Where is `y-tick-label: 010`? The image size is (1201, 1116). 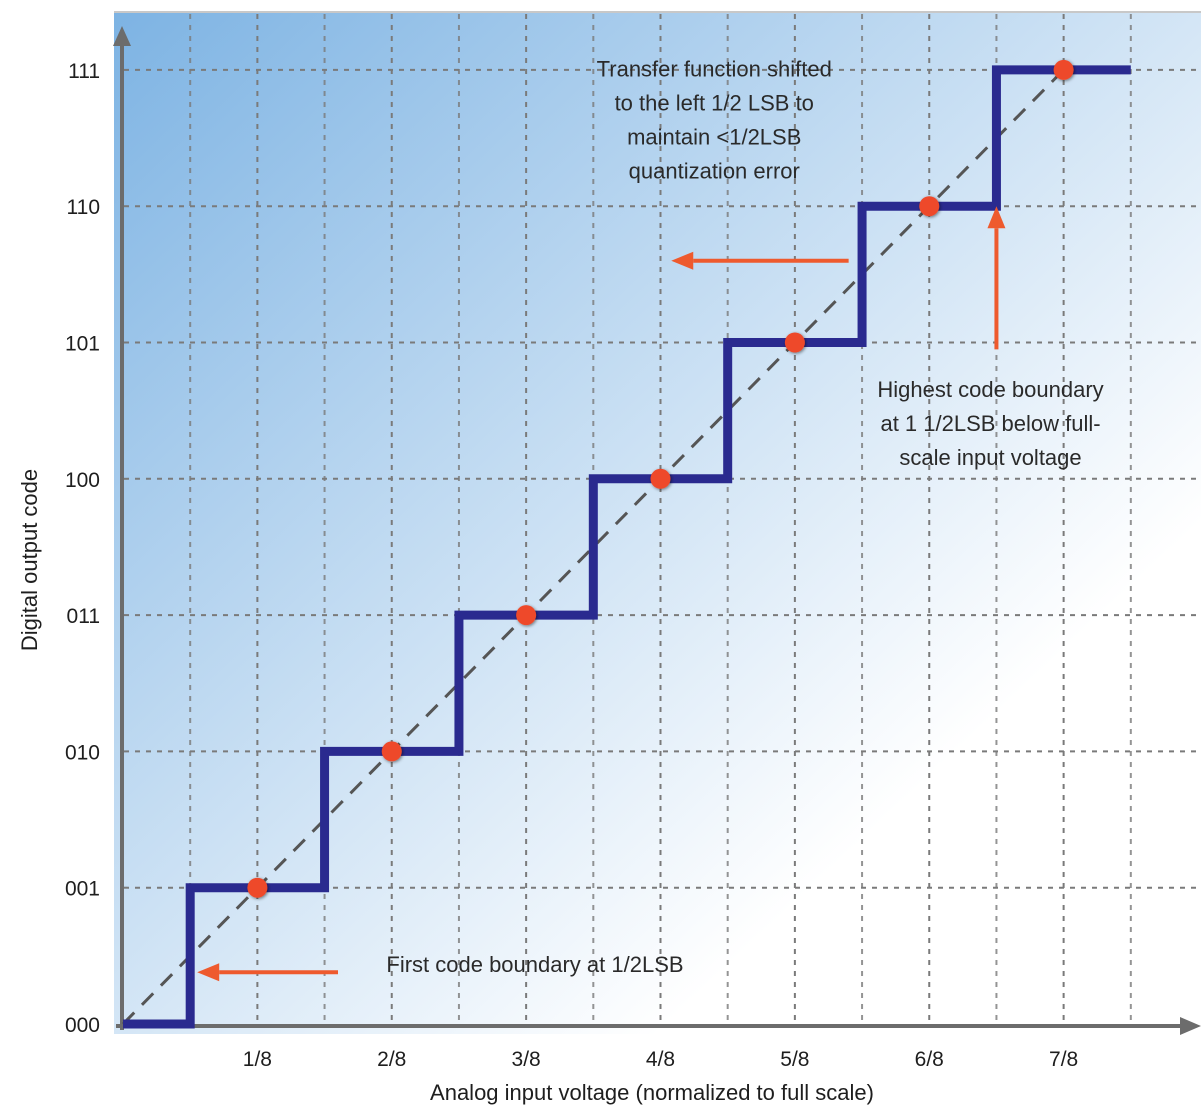
y-tick-label: 010 is located at coordinates (82, 752).